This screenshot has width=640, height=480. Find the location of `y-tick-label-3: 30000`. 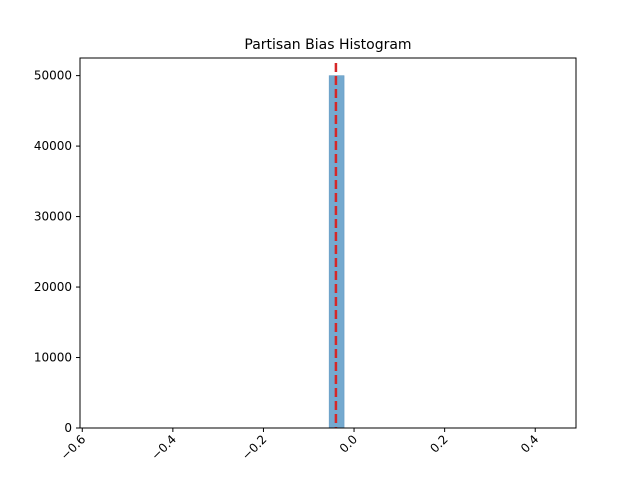

y-tick-label-3: 30000 is located at coordinates (53, 217).